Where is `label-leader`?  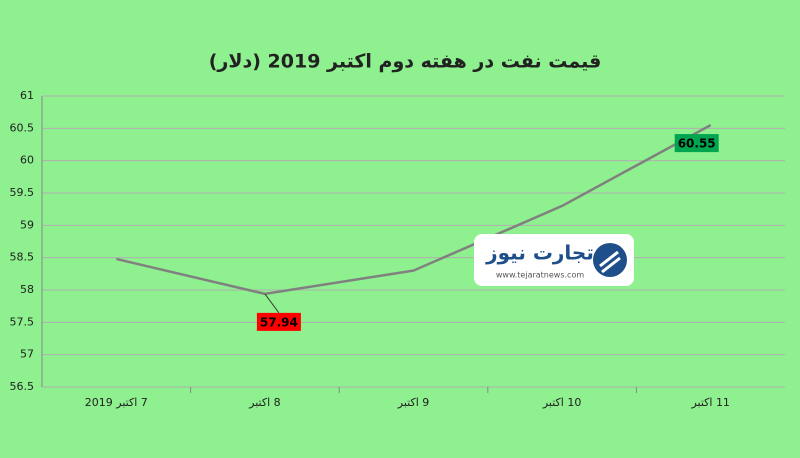 label-leader is located at coordinates (272, 303).